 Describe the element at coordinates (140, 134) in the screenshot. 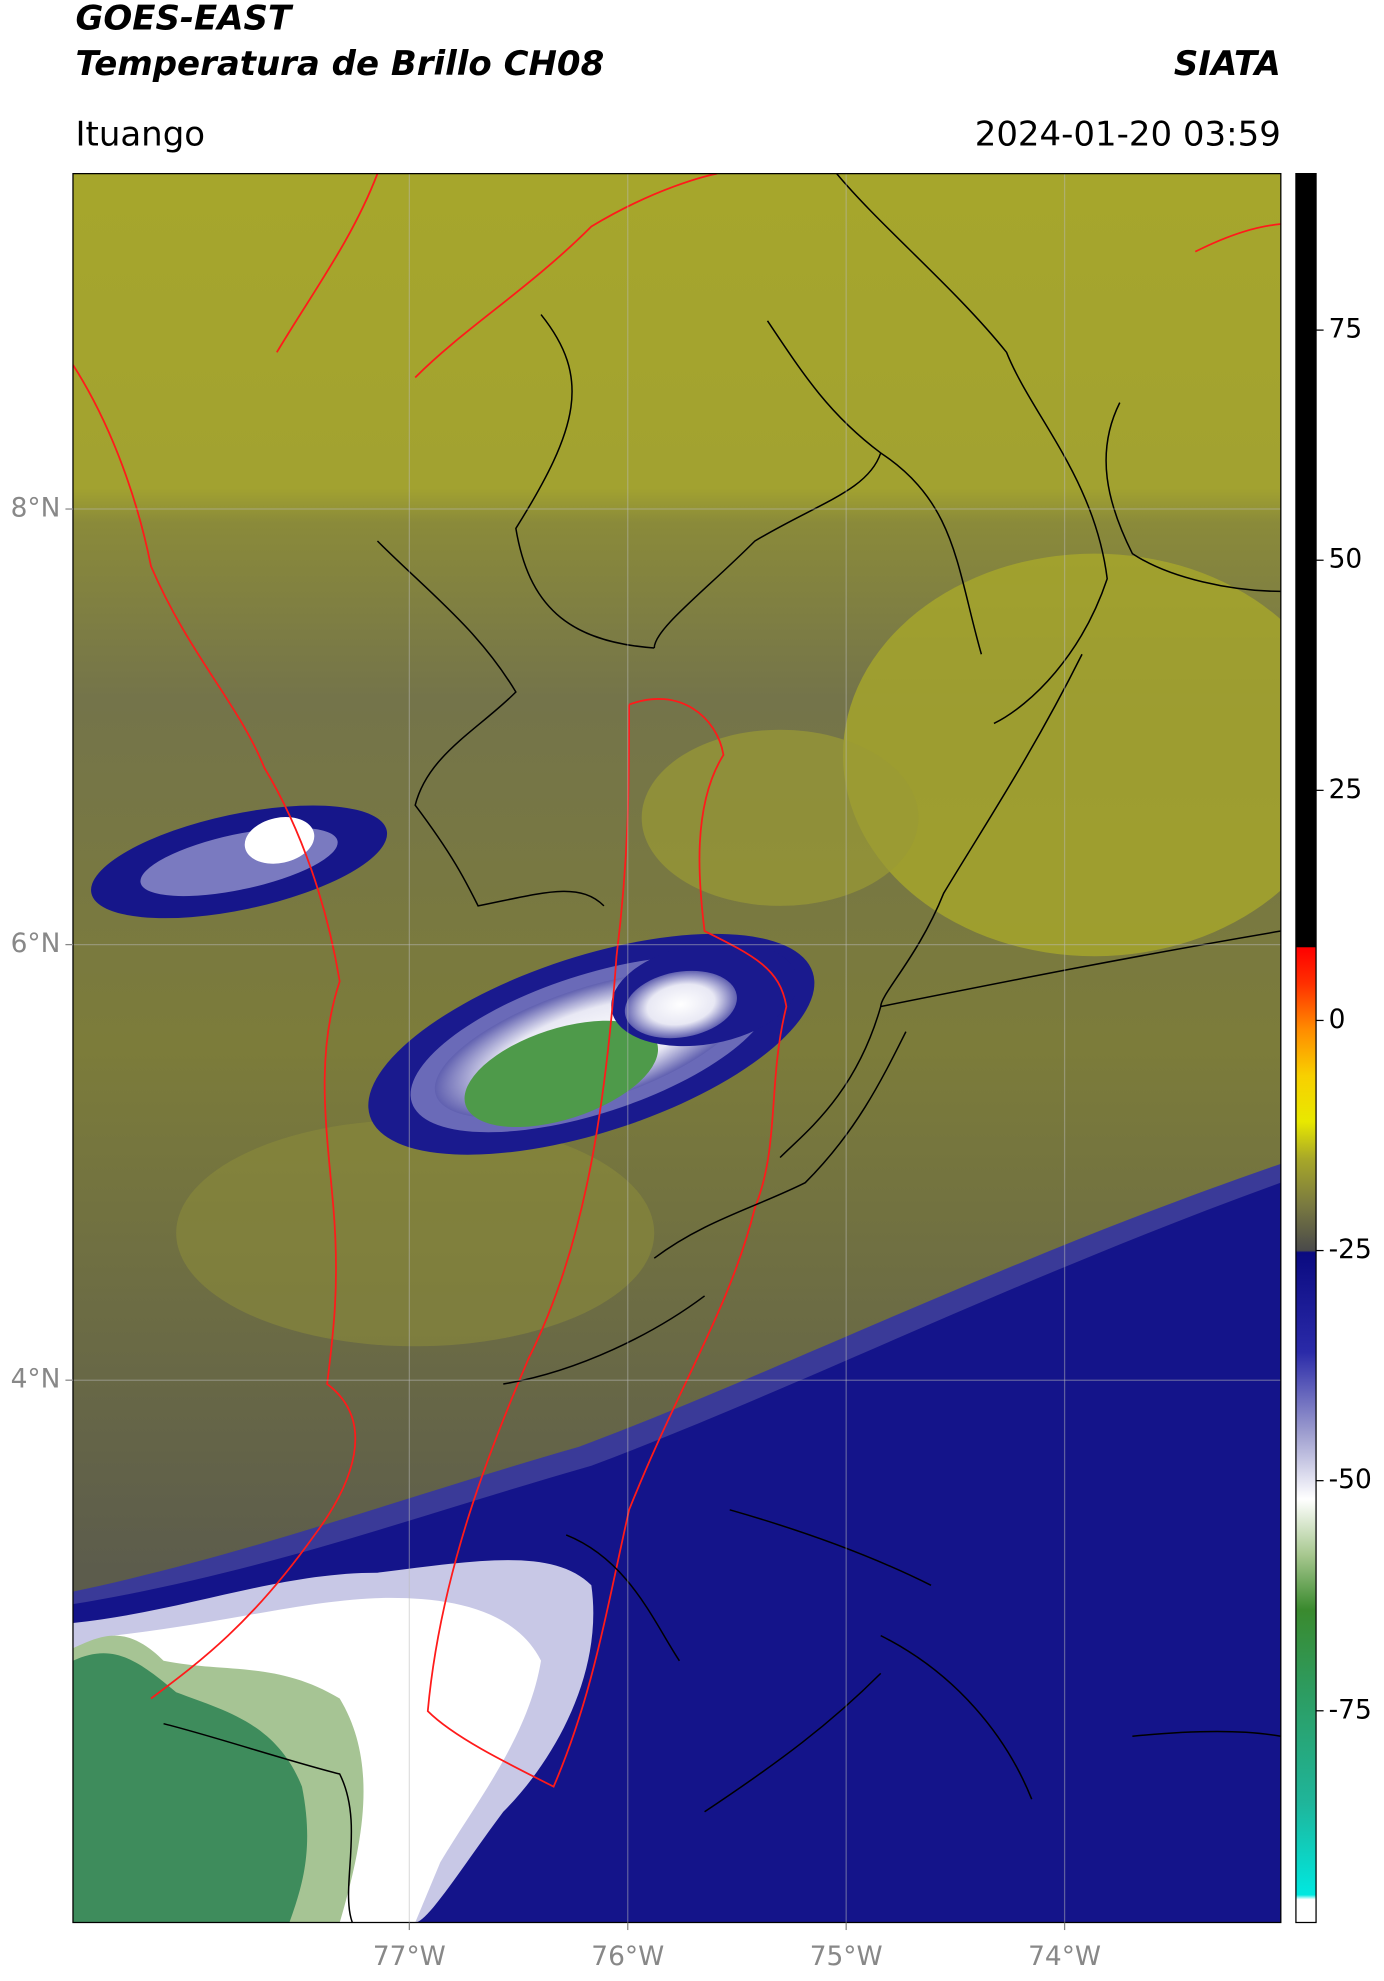

I see `location: Ituango` at that location.